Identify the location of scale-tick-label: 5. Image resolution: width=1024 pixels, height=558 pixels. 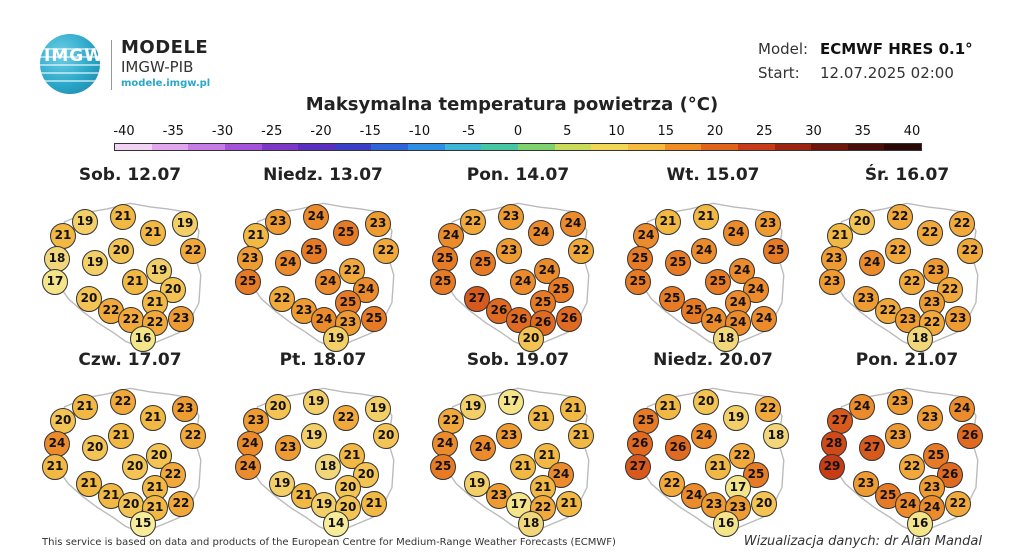
(567, 131).